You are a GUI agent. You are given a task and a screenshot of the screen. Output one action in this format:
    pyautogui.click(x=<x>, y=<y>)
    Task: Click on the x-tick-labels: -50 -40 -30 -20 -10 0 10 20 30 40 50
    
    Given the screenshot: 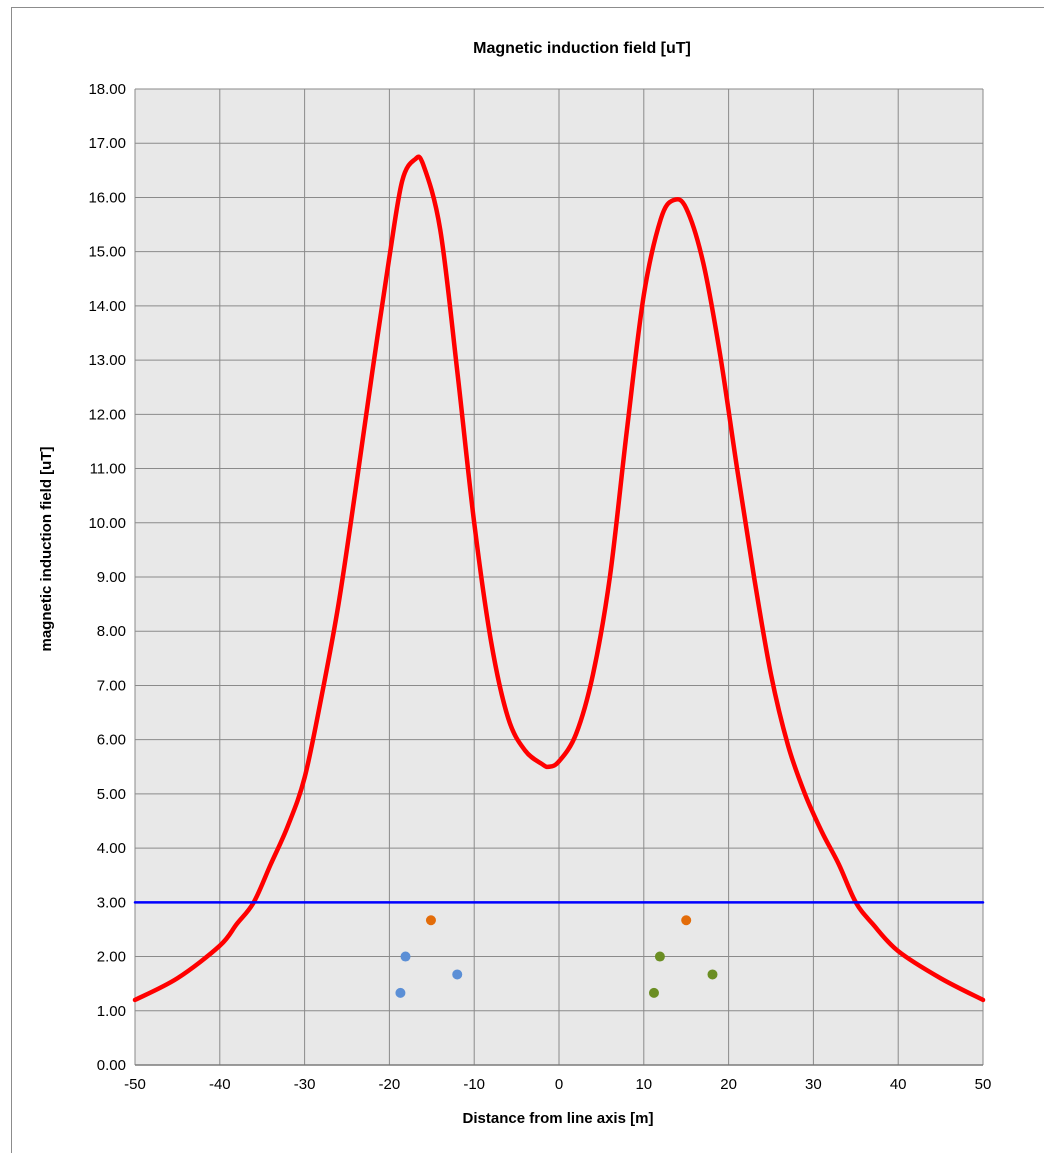 What is the action you would take?
    pyautogui.click(x=557, y=1084)
    